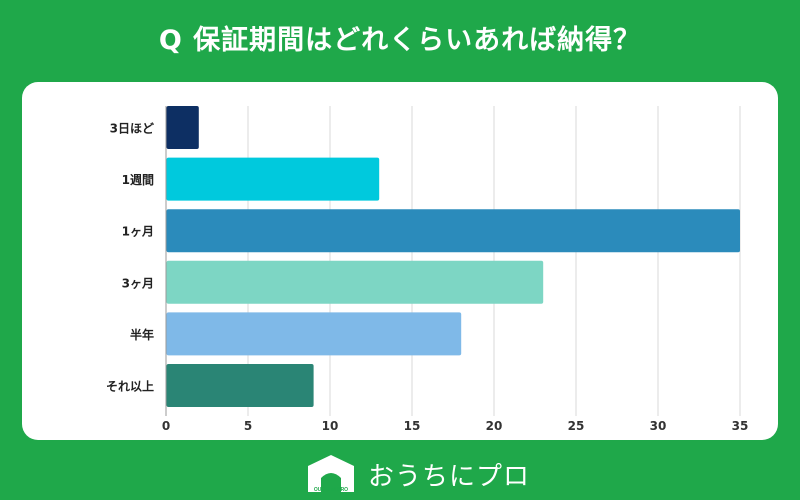 This screenshot has height=500, width=800. What do you see at coordinates (658, 426) in the screenshot?
I see `x-tick-label: 30` at bounding box center [658, 426].